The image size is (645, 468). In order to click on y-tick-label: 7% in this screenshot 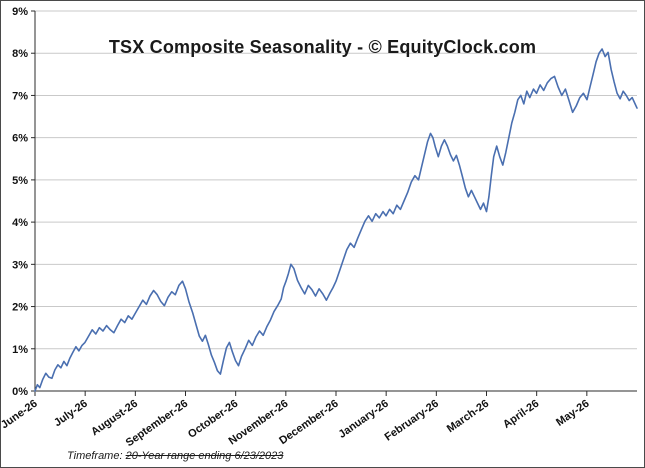, I will do `click(20, 96)`.